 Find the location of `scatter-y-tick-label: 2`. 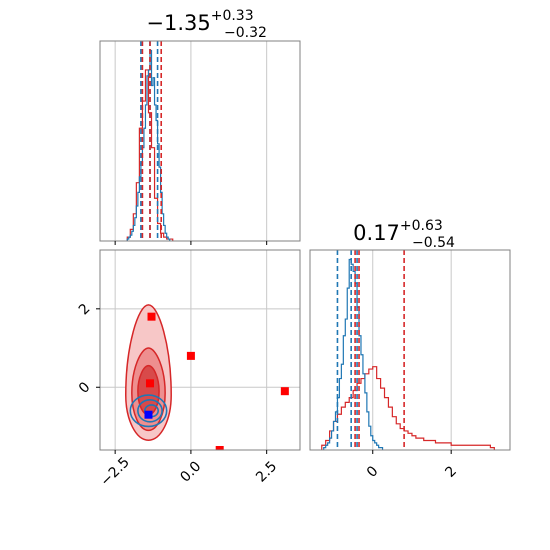

scatter-y-tick-label: 2 is located at coordinates (85, 310).